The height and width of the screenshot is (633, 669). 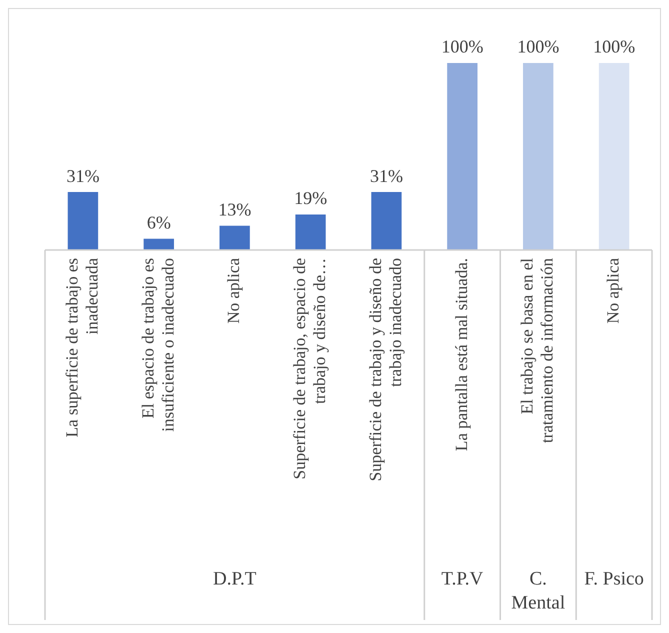 I want to click on text: F. Psico, so click(x=614, y=579).